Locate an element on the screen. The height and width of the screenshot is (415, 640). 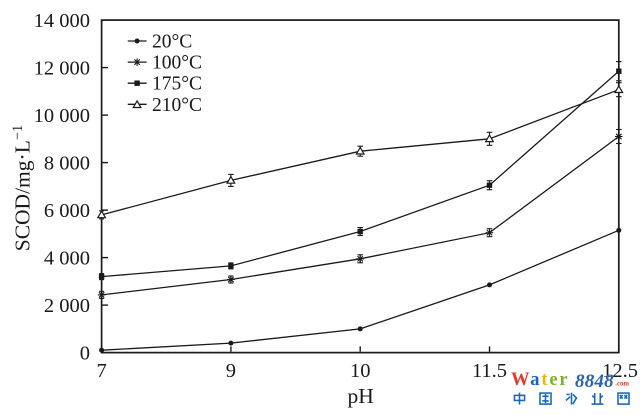
svg-text: 20°C is located at coordinates (172, 42).